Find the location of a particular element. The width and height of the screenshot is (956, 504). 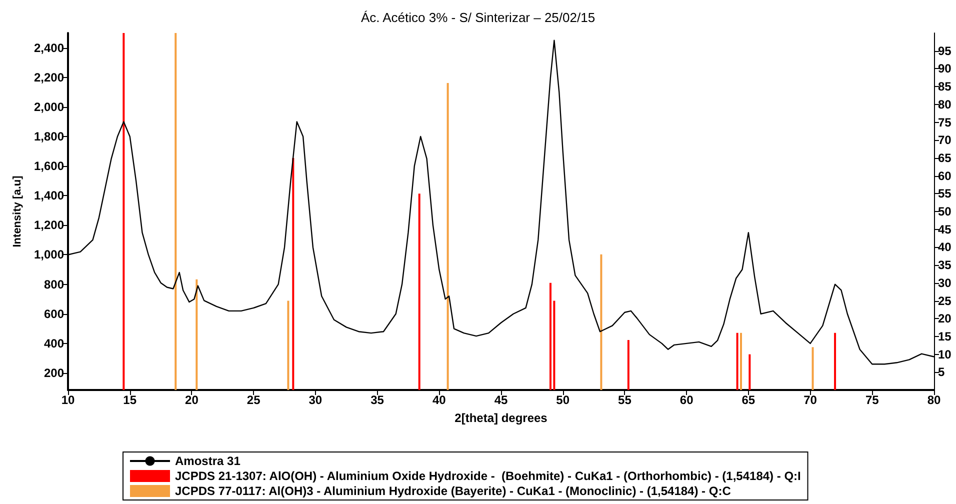

x-tick-label: 50 is located at coordinates (563, 400).